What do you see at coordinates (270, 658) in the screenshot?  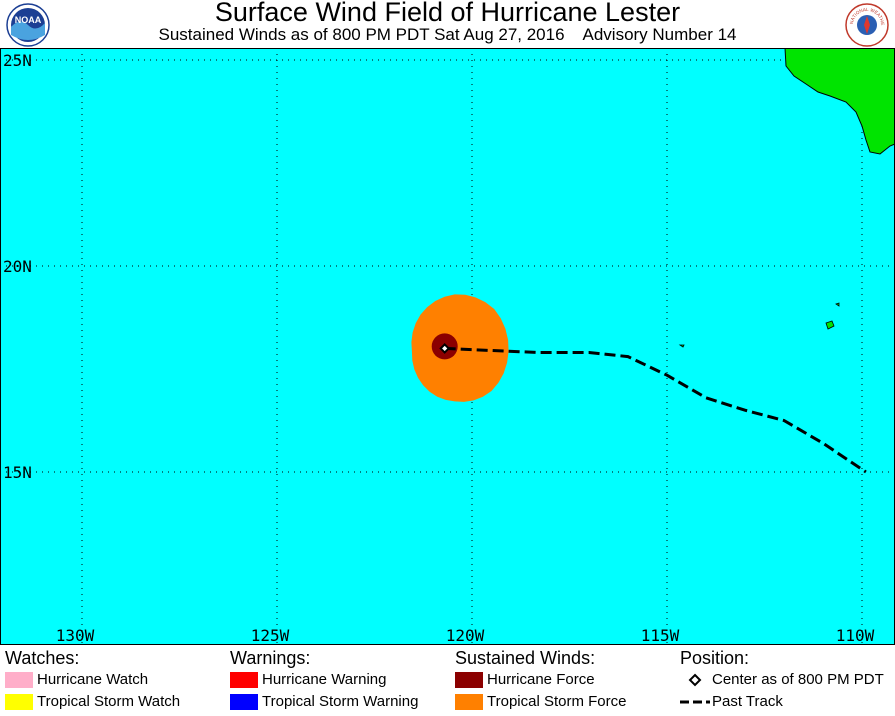 I see `legend-heading-warnings: Warnings:` at bounding box center [270, 658].